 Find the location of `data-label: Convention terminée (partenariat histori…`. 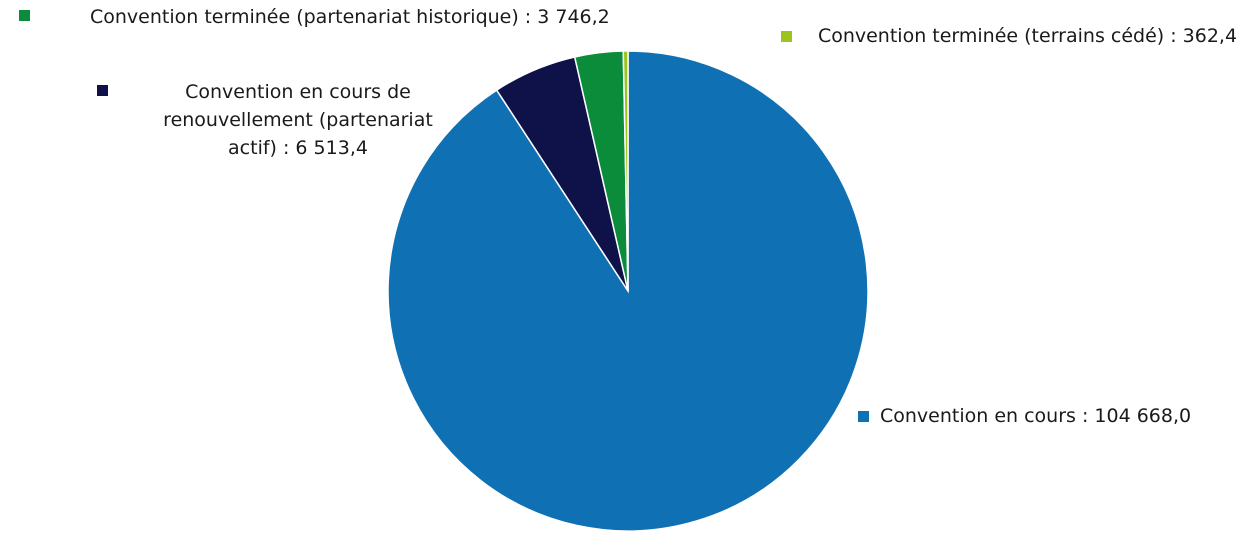

data-label: Convention terminée (partenariat histori… is located at coordinates (350, 17).